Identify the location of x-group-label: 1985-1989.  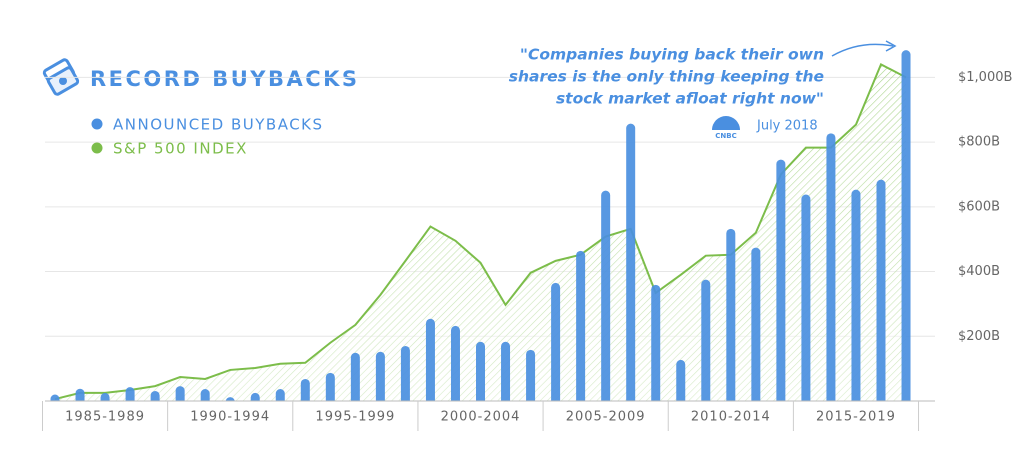
(105, 417).